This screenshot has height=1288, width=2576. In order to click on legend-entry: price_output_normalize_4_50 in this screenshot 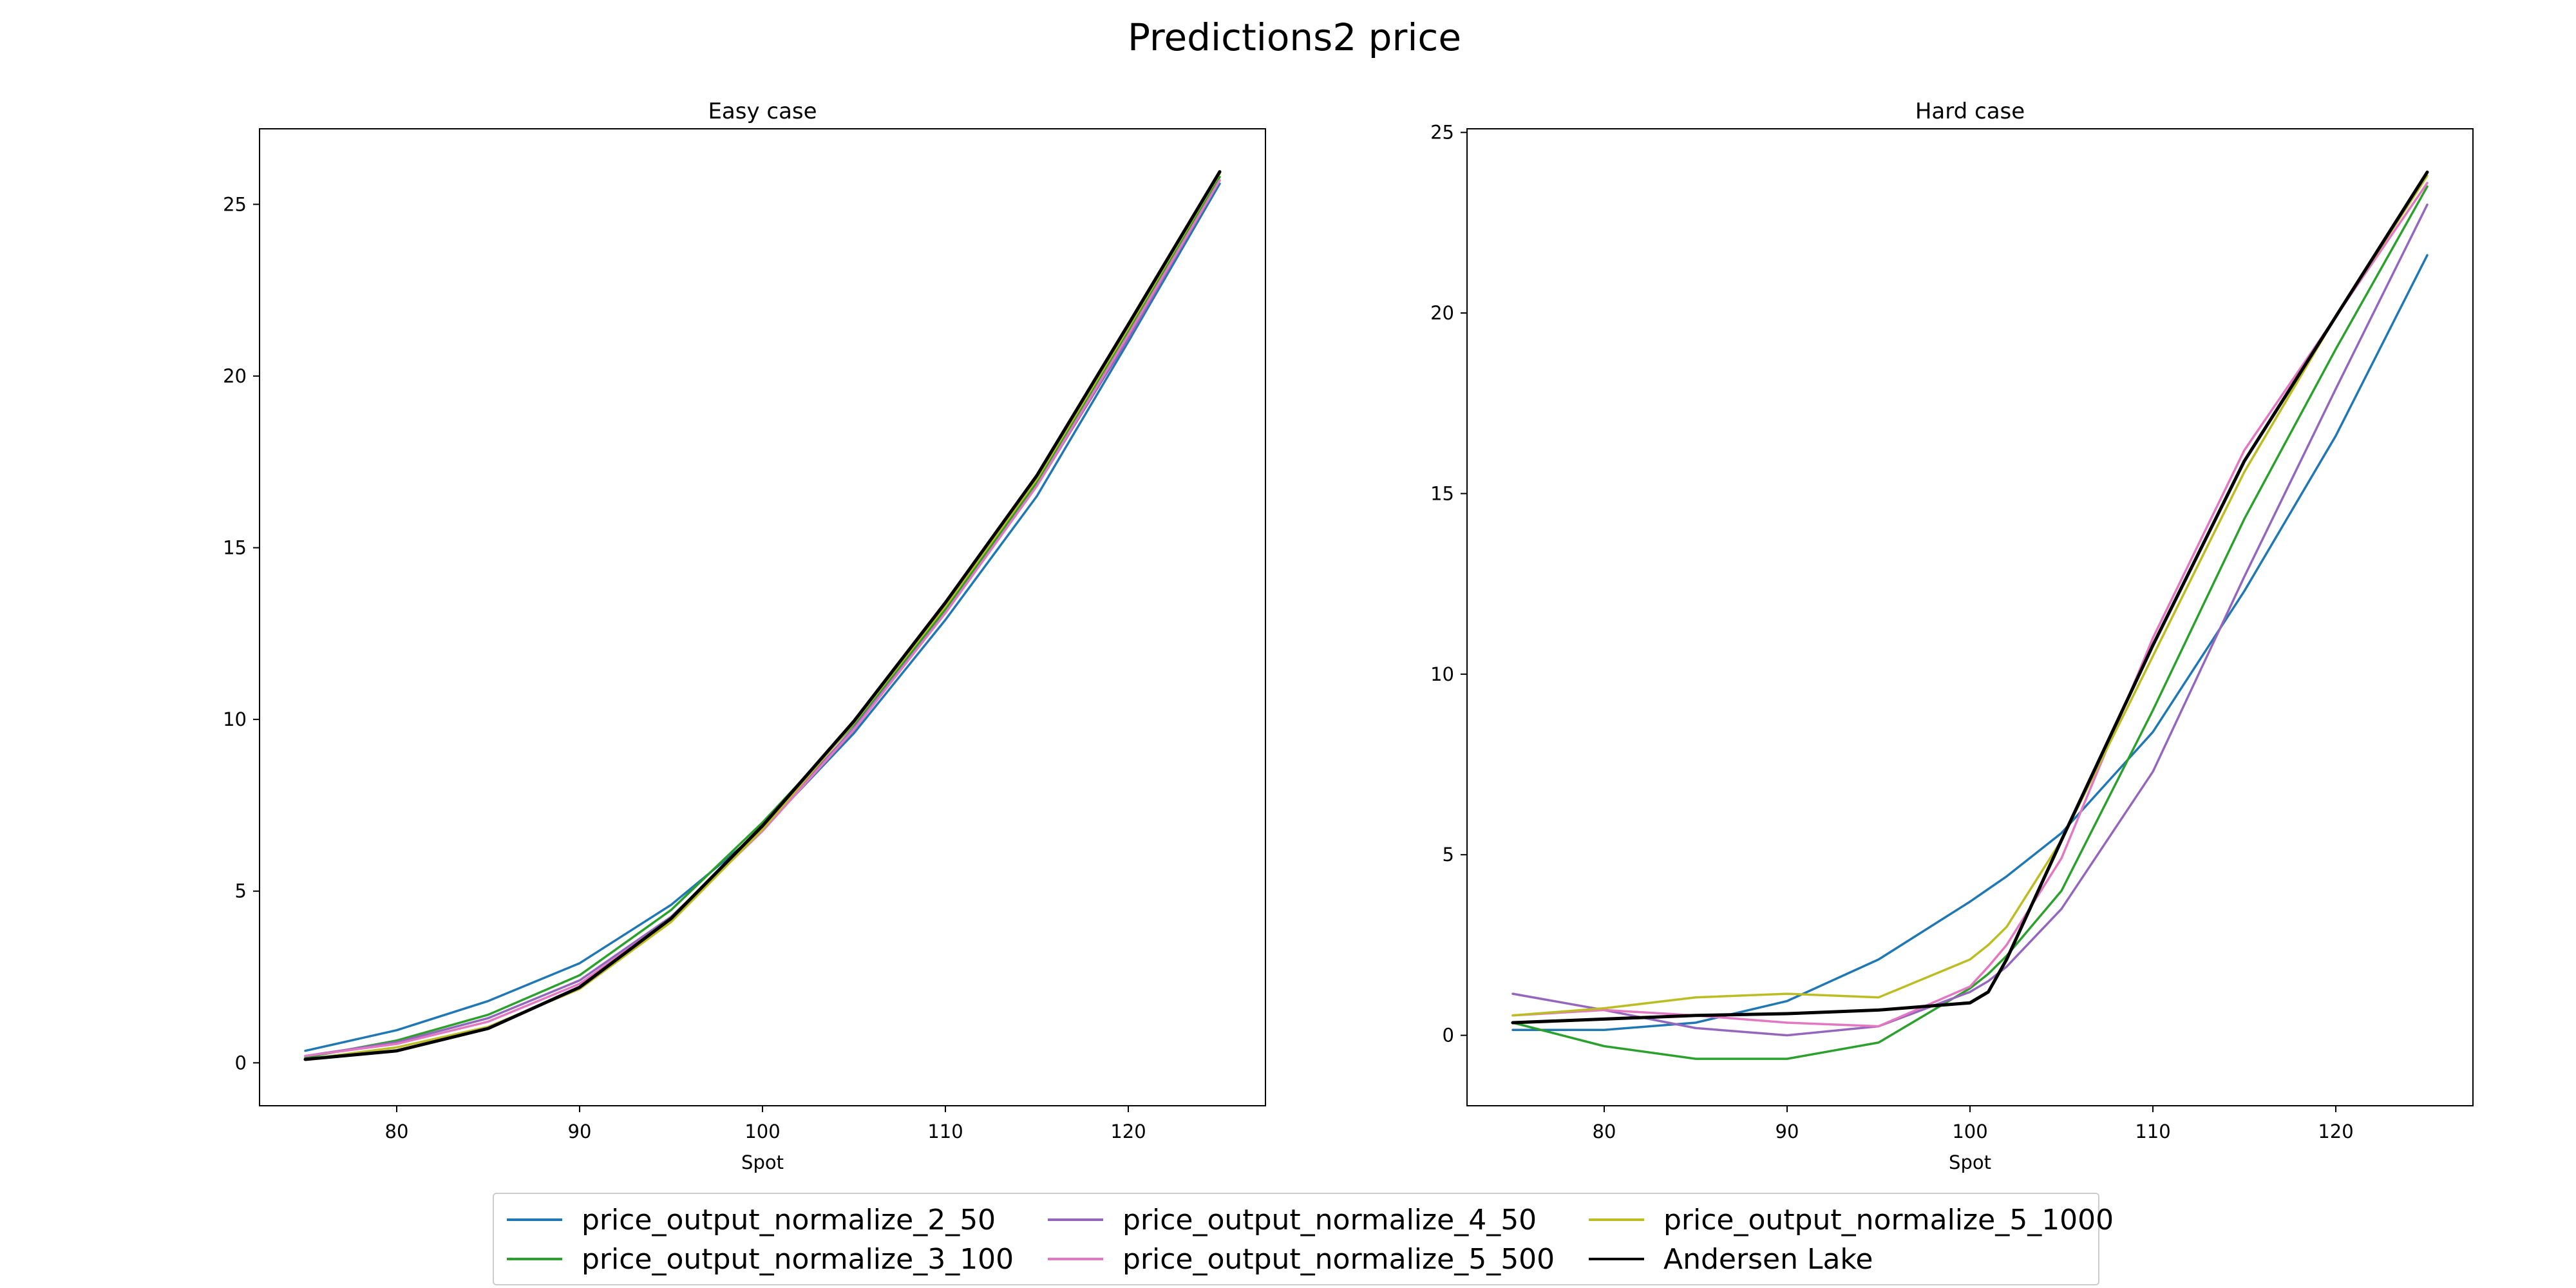, I will do `click(1292, 1220)`.